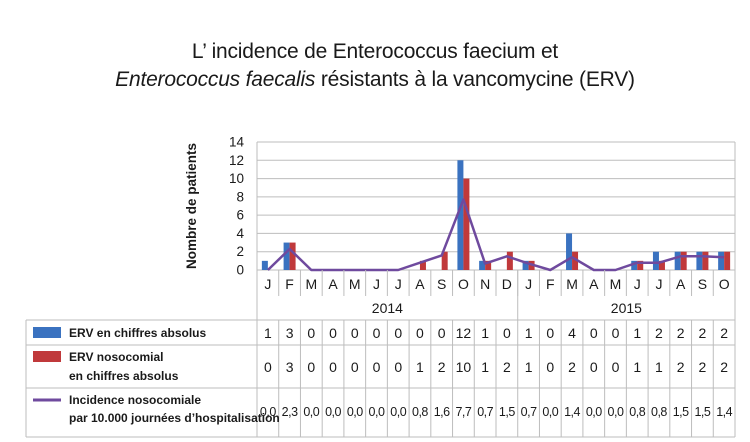 This screenshot has width=750, height=442. Describe the element at coordinates (463, 284) in the screenshot. I see `x-tick-label: O` at that location.